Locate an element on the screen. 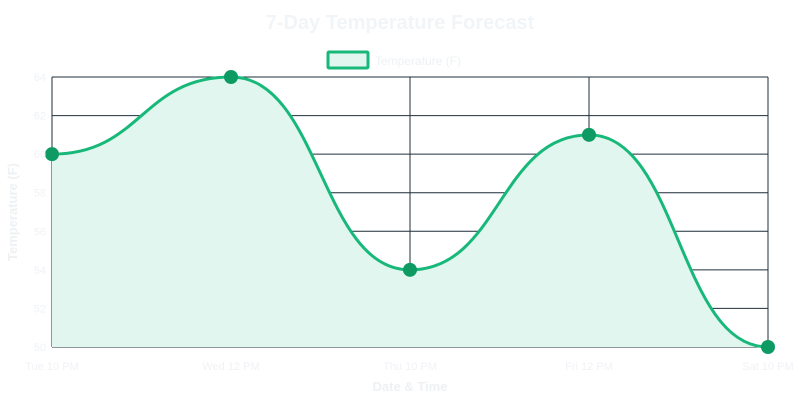 This screenshot has width=800, height=400. x-tick-label: Sat 10 PM is located at coordinates (767, 367).